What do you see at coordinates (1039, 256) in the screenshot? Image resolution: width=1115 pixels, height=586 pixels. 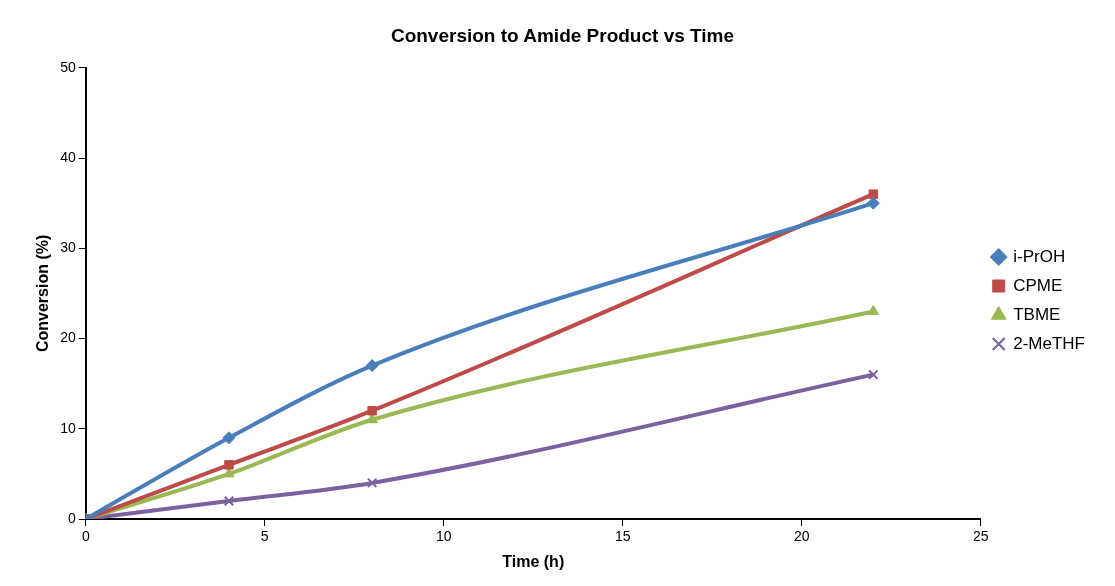 I see `legend-label: i-PrOH` at bounding box center [1039, 256].